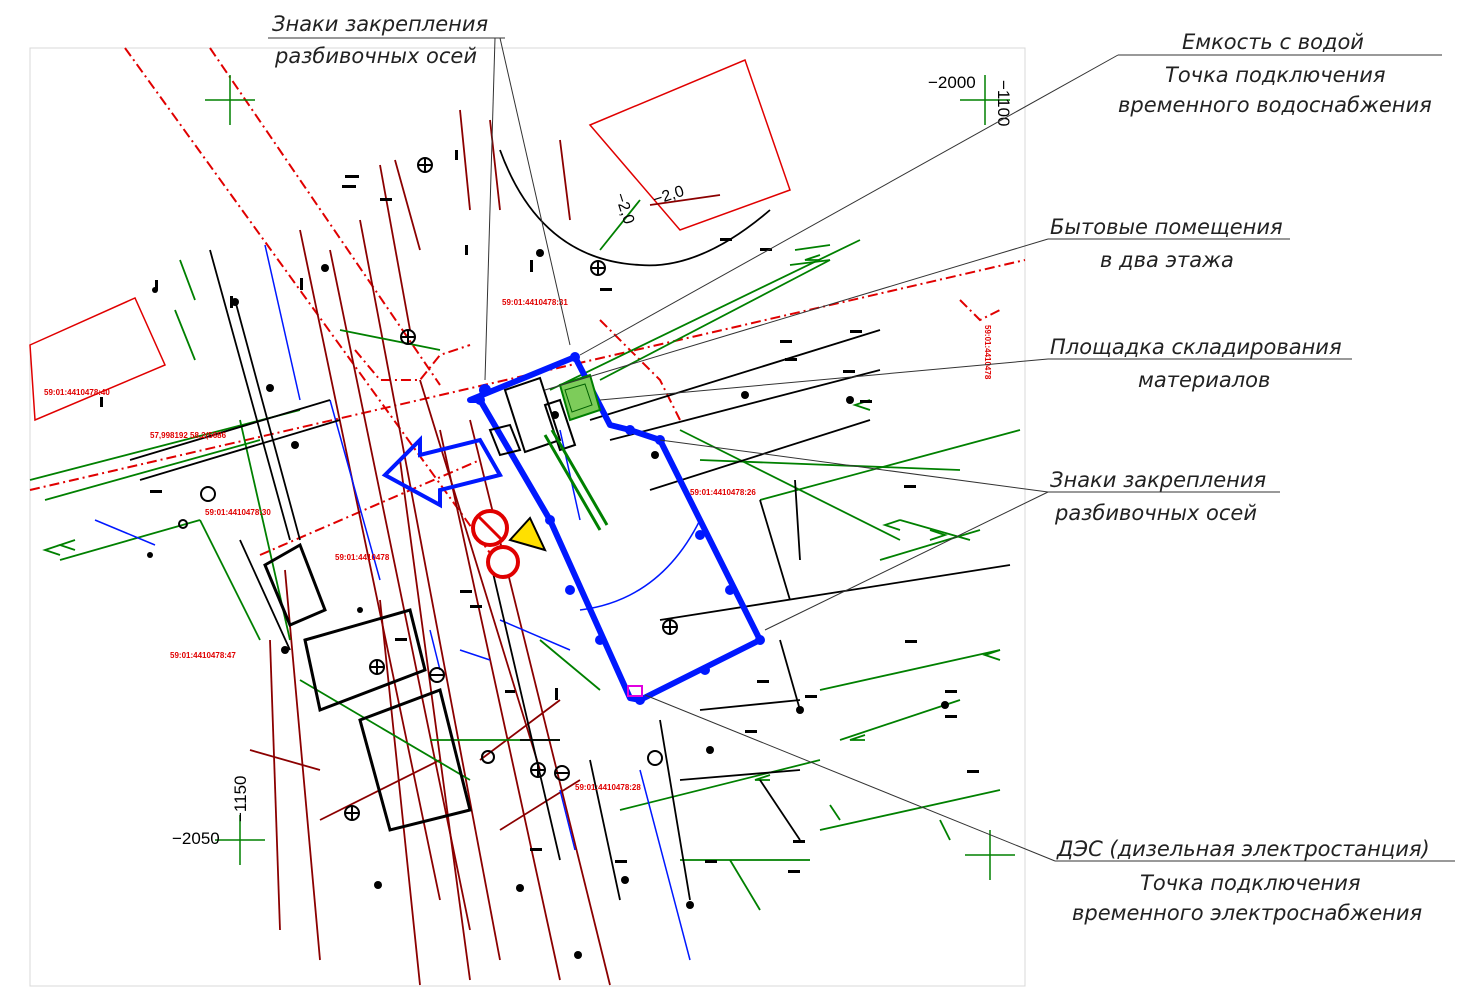  I want to click on callout-axes-top-line1: Знаки закрепления, so click(380, 24).